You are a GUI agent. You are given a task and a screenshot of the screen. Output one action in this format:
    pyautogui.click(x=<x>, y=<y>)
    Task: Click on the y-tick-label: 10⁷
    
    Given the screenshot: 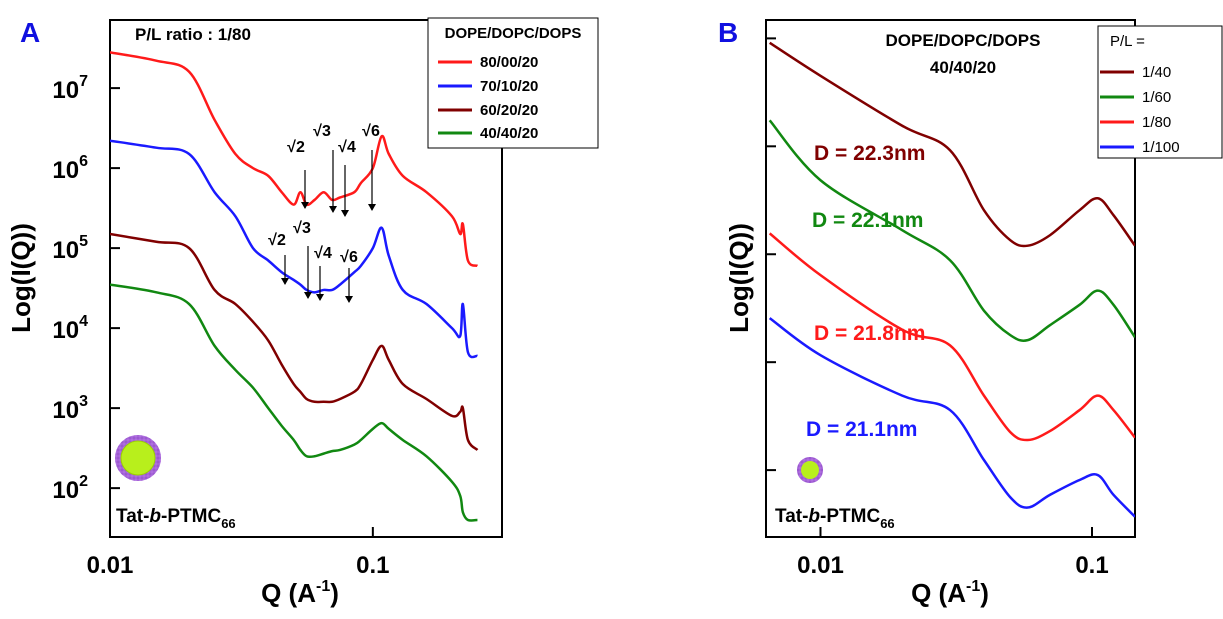 What is the action you would take?
    pyautogui.click(x=70, y=88)
    